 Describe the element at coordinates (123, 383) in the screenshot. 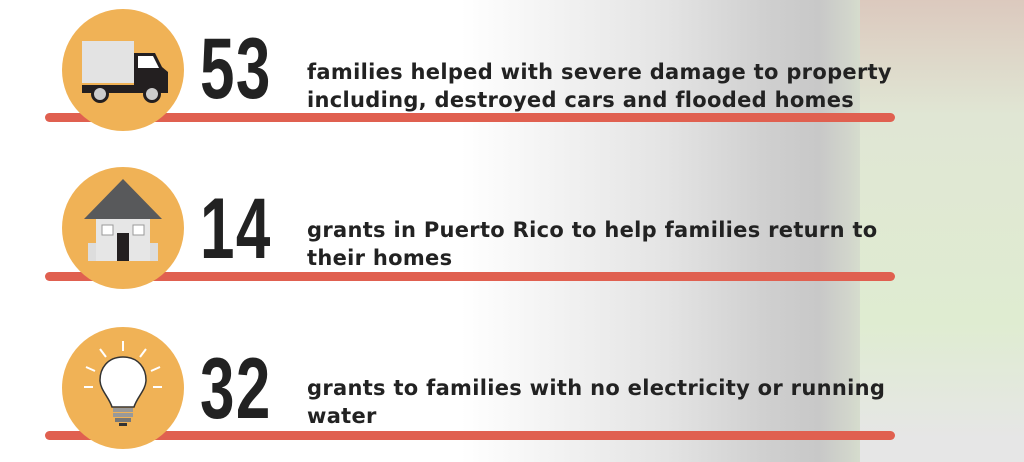

I see `lightbulb-icon` at that location.